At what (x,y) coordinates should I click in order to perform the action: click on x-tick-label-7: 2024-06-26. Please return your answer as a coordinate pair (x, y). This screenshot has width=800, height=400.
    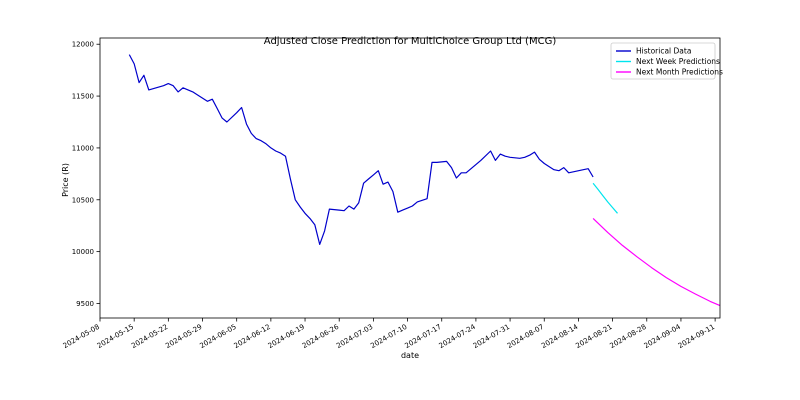
    Looking at the image, I should click on (321, 337).